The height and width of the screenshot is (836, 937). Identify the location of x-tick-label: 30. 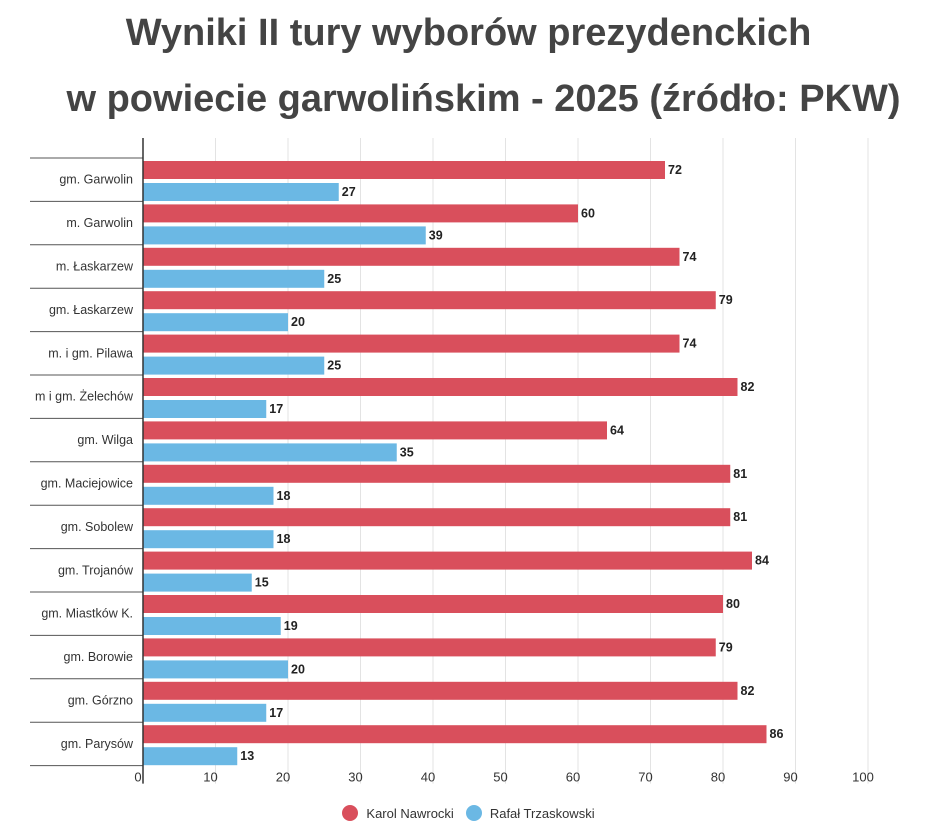
(355, 777).